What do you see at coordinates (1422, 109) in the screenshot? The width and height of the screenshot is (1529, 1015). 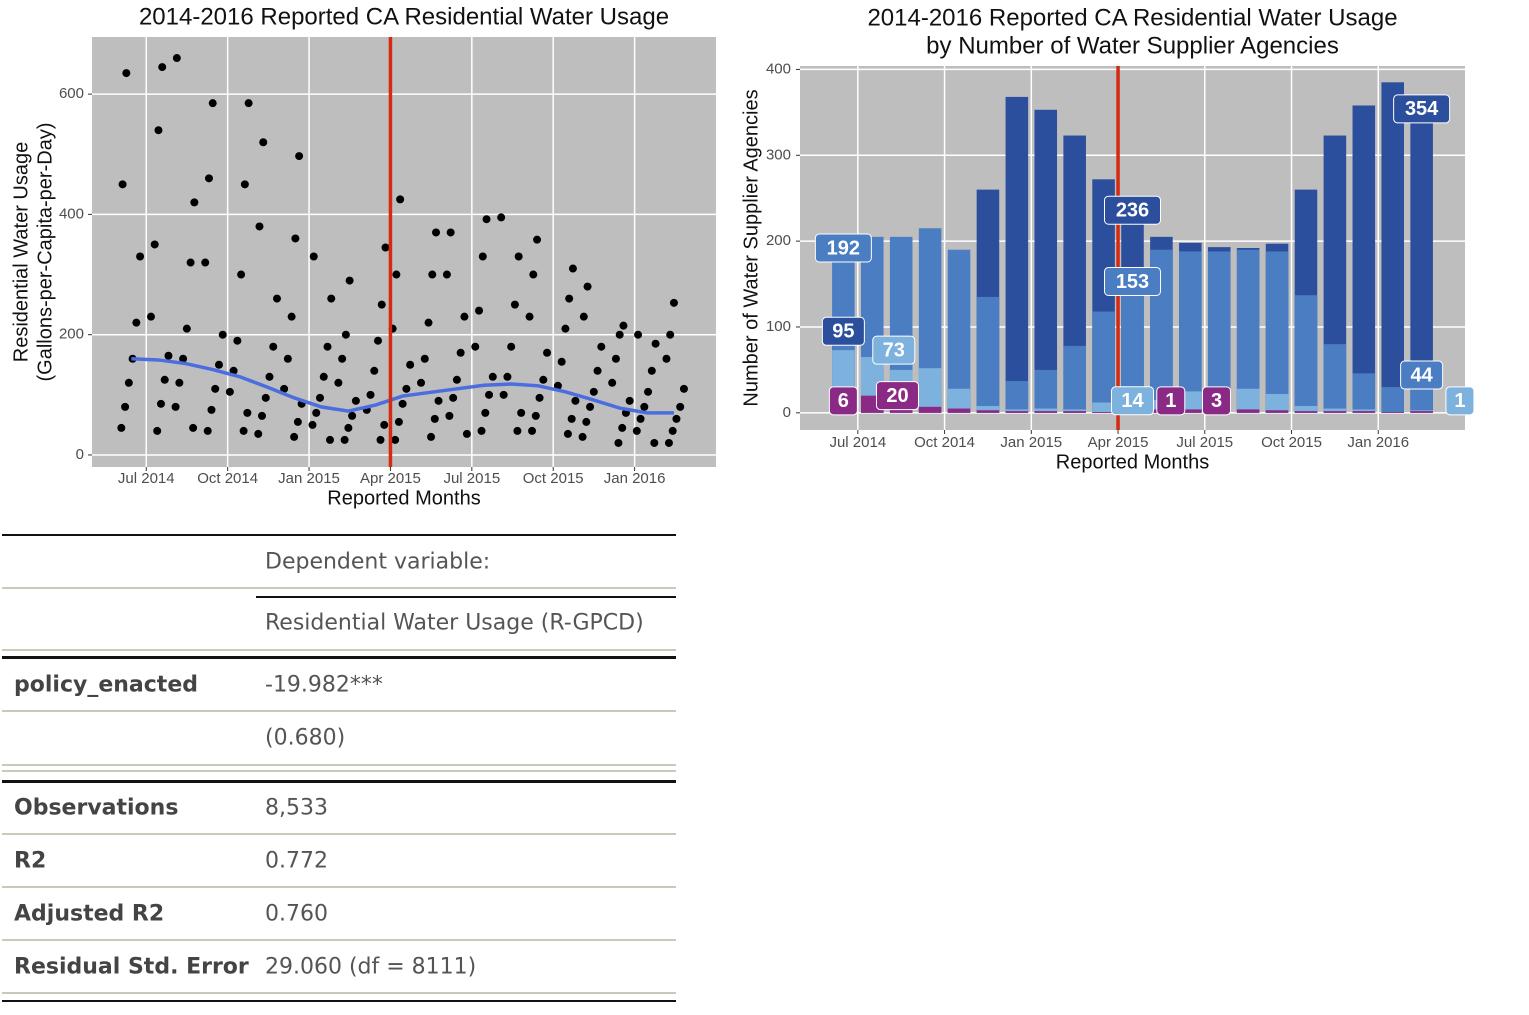 I see `data-label: 354` at bounding box center [1422, 109].